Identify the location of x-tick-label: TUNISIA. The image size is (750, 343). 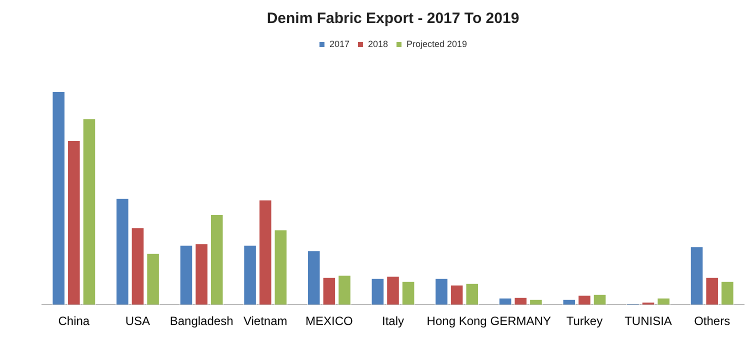
(648, 321).